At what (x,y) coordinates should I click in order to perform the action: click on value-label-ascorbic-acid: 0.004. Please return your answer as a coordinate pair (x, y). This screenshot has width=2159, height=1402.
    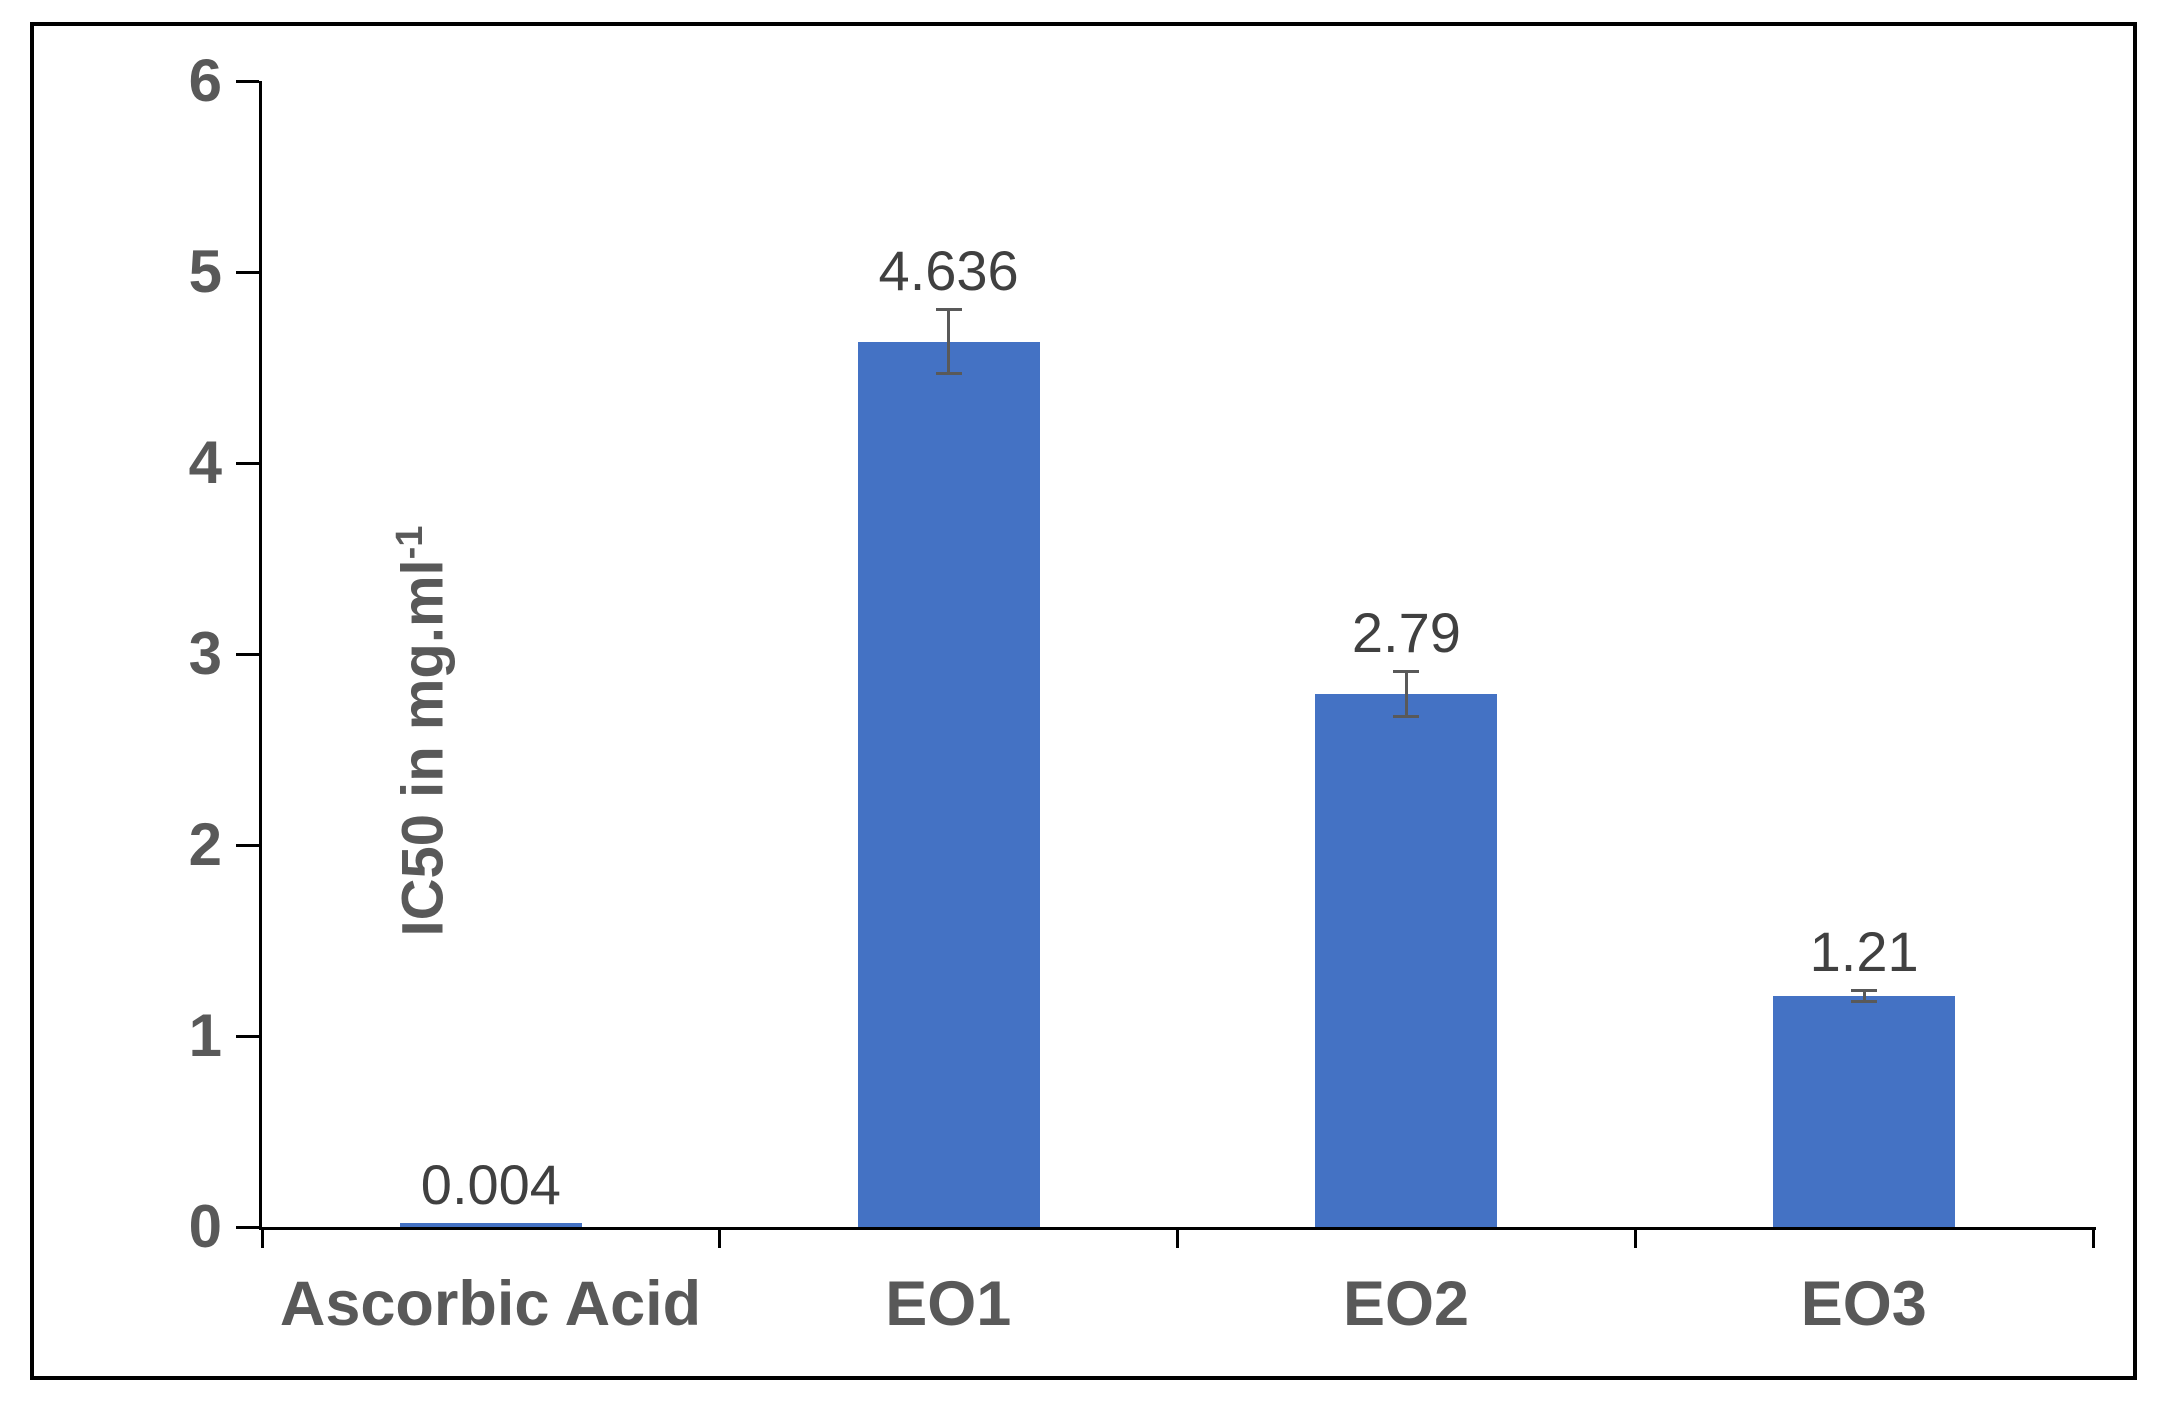
    Looking at the image, I should click on (490, 1184).